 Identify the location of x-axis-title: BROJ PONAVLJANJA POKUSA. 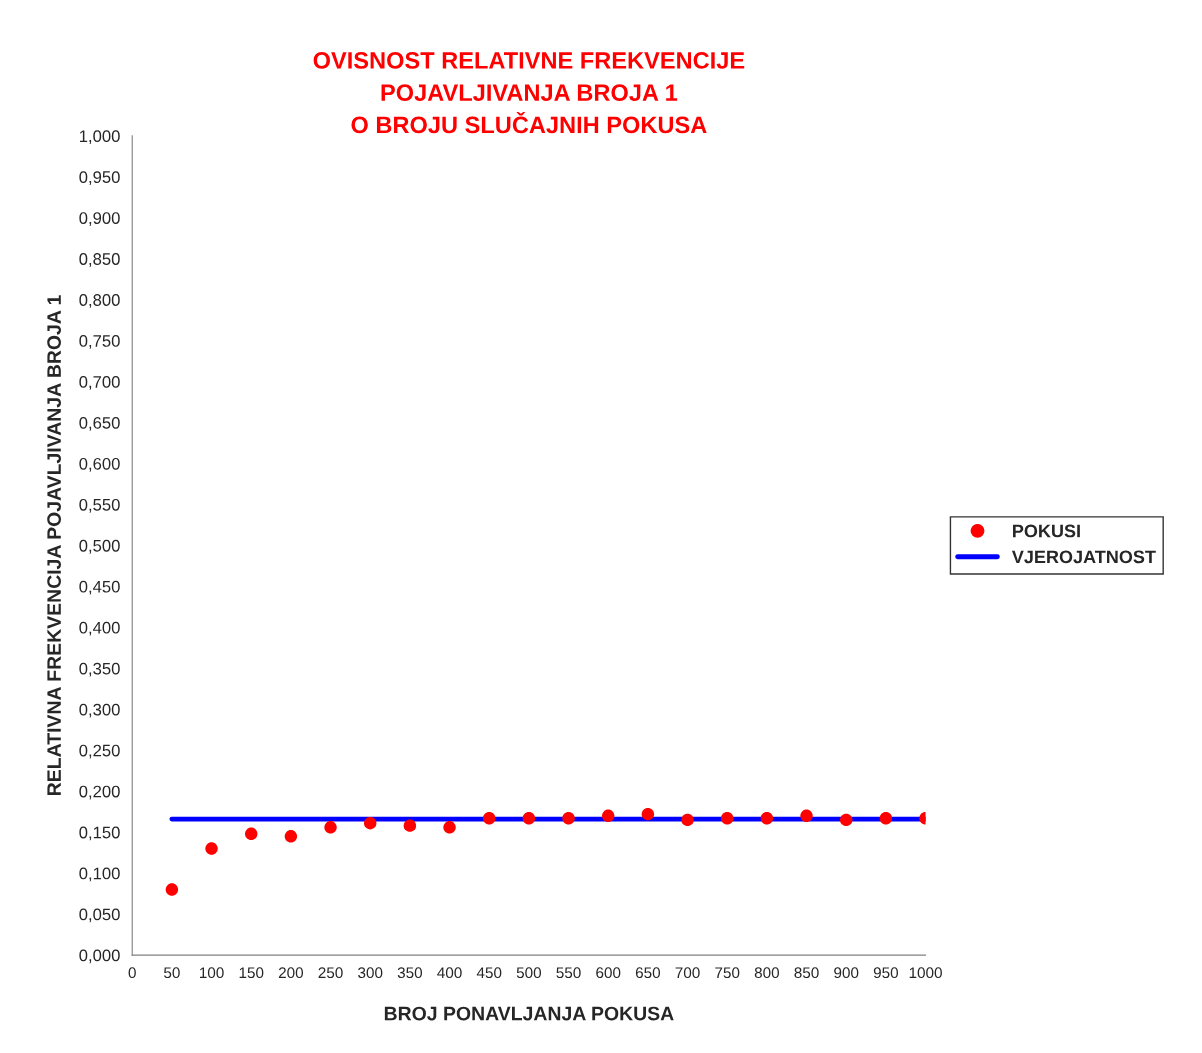
(529, 1013).